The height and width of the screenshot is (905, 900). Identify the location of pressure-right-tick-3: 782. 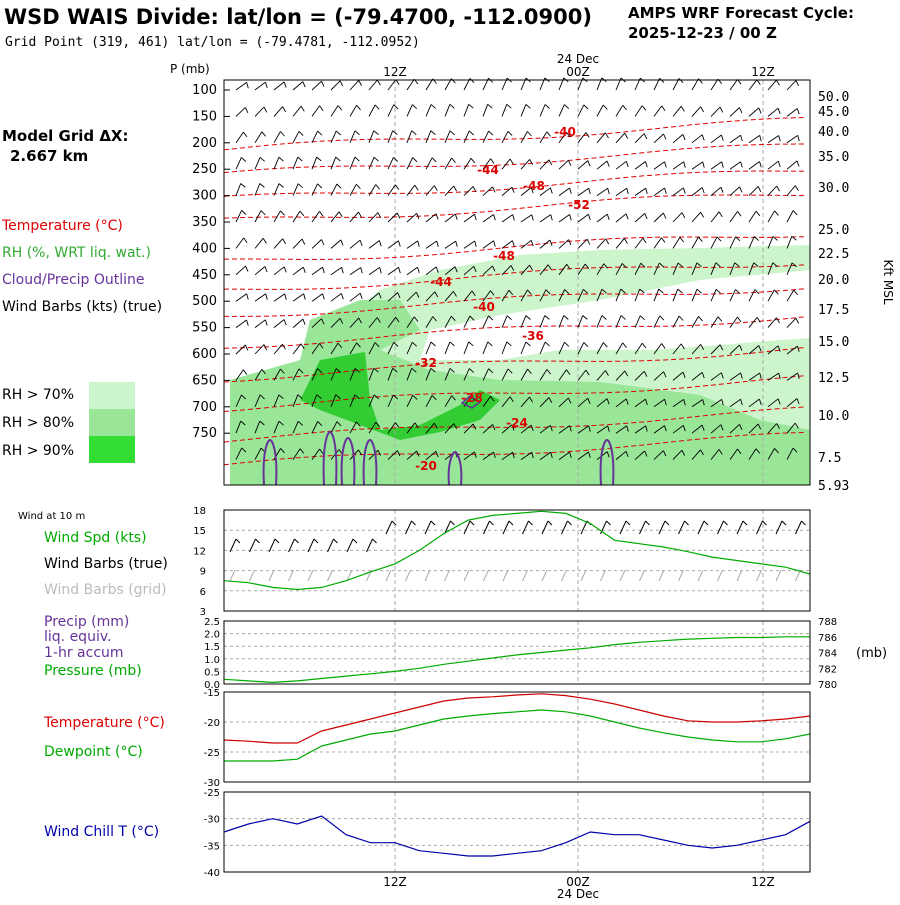
(827, 669).